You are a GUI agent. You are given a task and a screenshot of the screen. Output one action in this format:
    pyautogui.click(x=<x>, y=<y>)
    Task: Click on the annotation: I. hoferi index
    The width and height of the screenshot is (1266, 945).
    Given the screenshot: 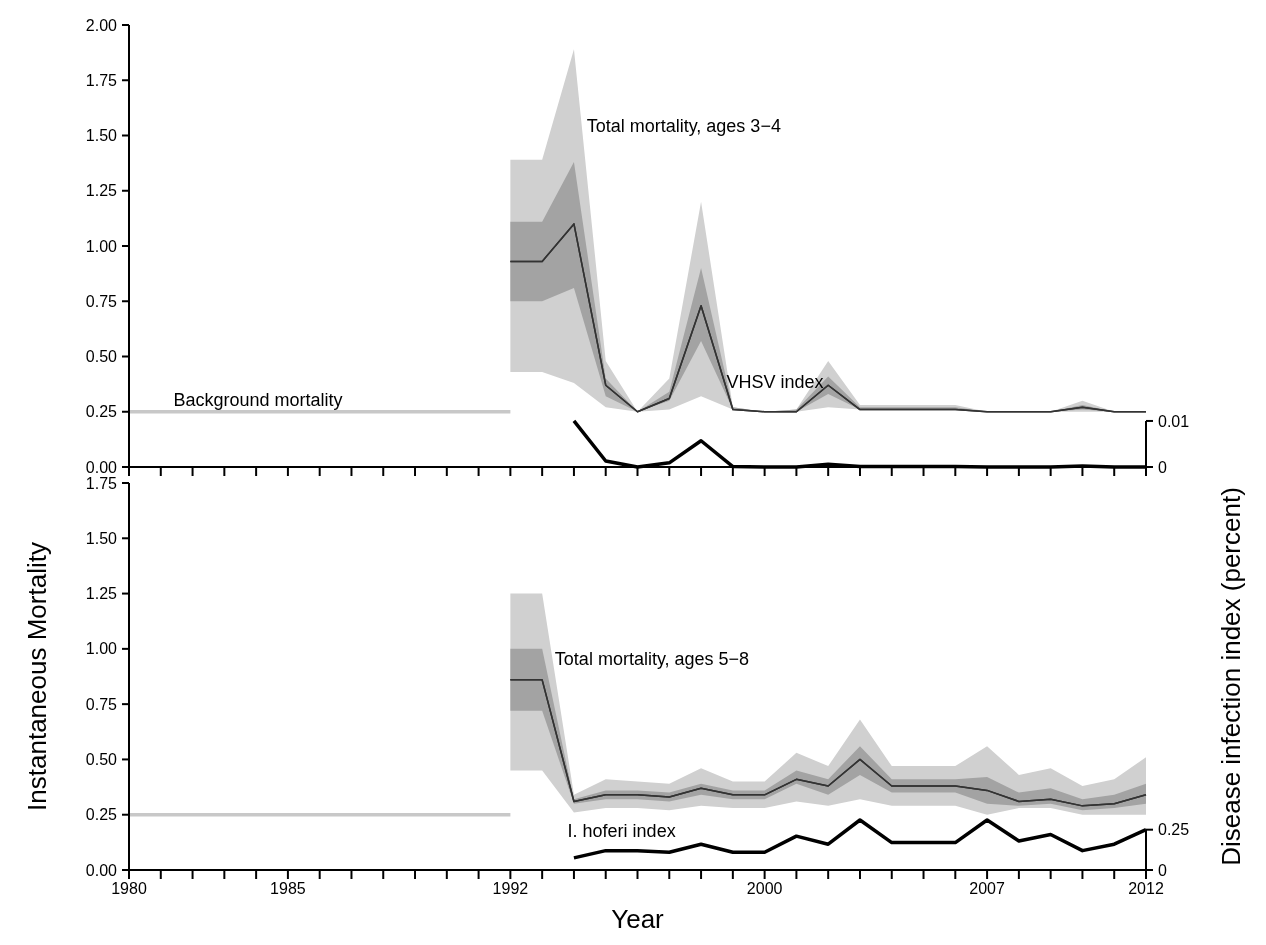 What is the action you would take?
    pyautogui.click(x=621, y=831)
    